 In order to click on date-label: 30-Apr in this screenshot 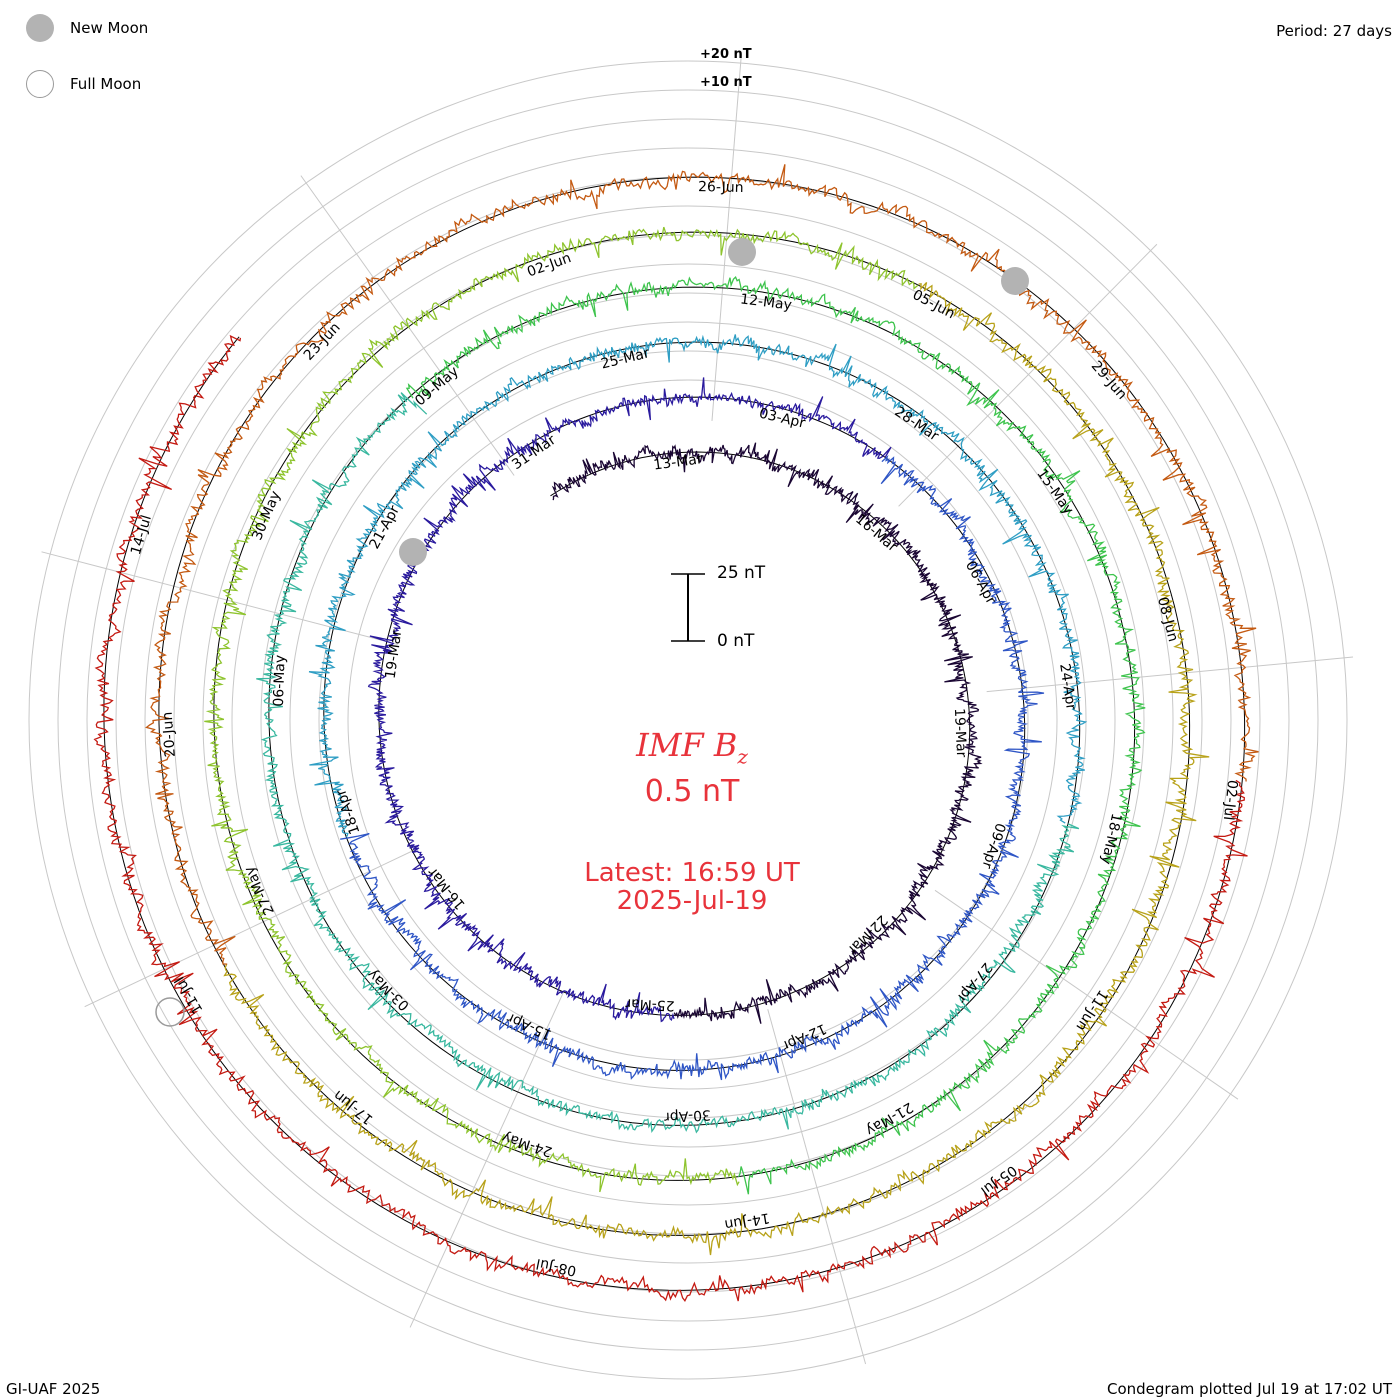, I will do `click(687, 1115)`.